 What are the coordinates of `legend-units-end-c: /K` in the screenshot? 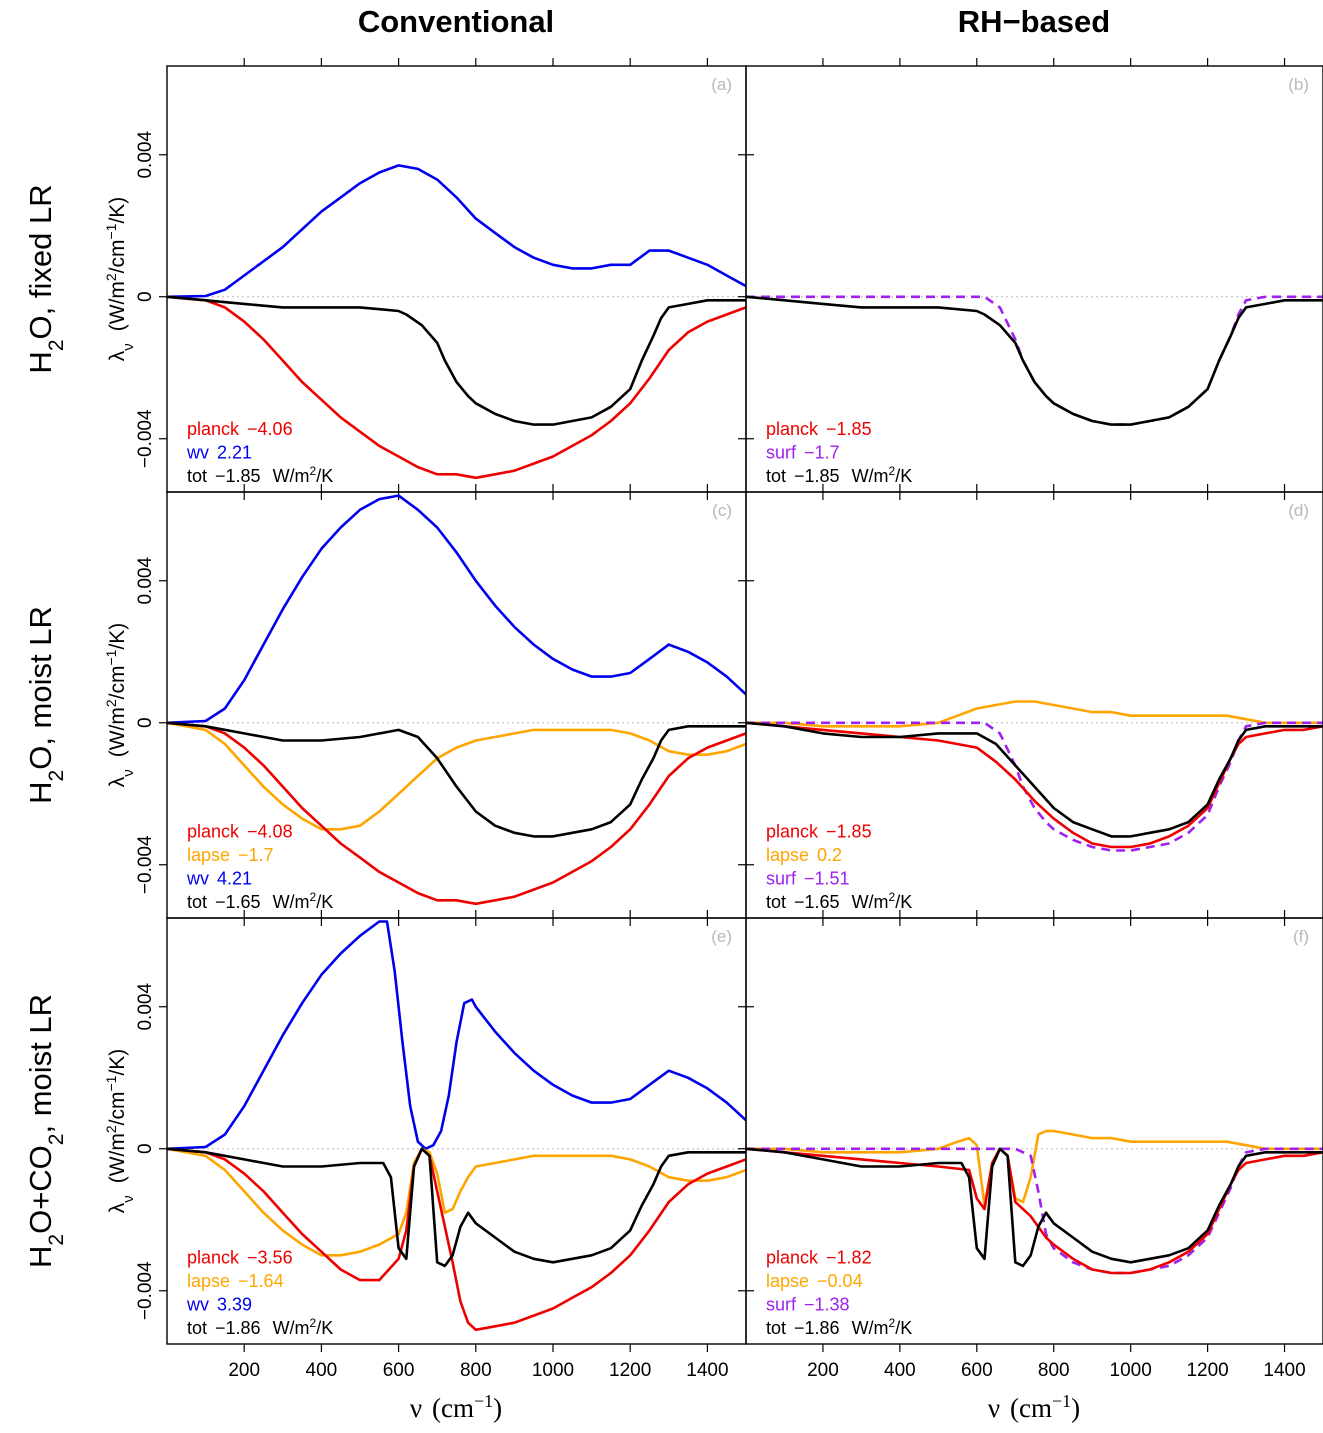 It's located at (324, 902).